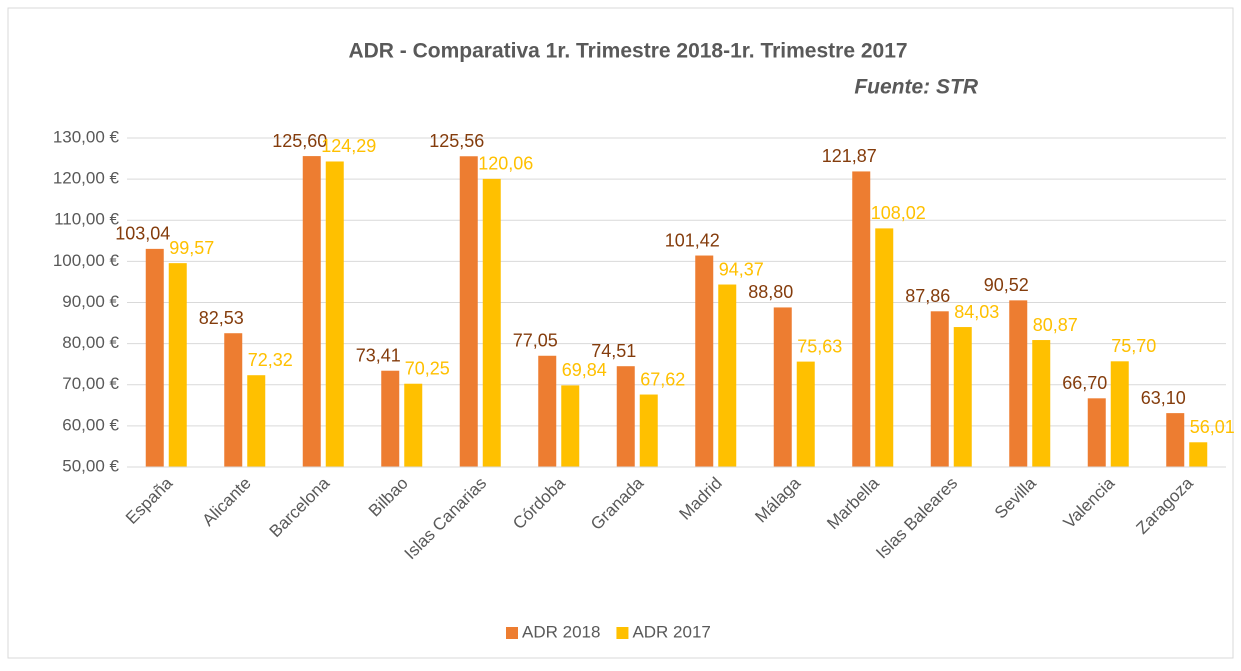  Describe the element at coordinates (535, 341) in the screenshot. I see `value-label: 77,05` at that location.